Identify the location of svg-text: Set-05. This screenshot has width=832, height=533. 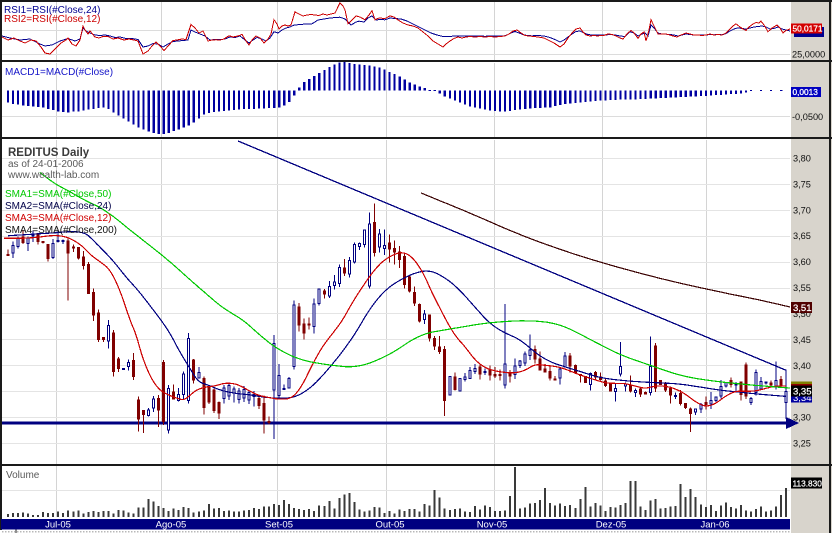
(279, 525).